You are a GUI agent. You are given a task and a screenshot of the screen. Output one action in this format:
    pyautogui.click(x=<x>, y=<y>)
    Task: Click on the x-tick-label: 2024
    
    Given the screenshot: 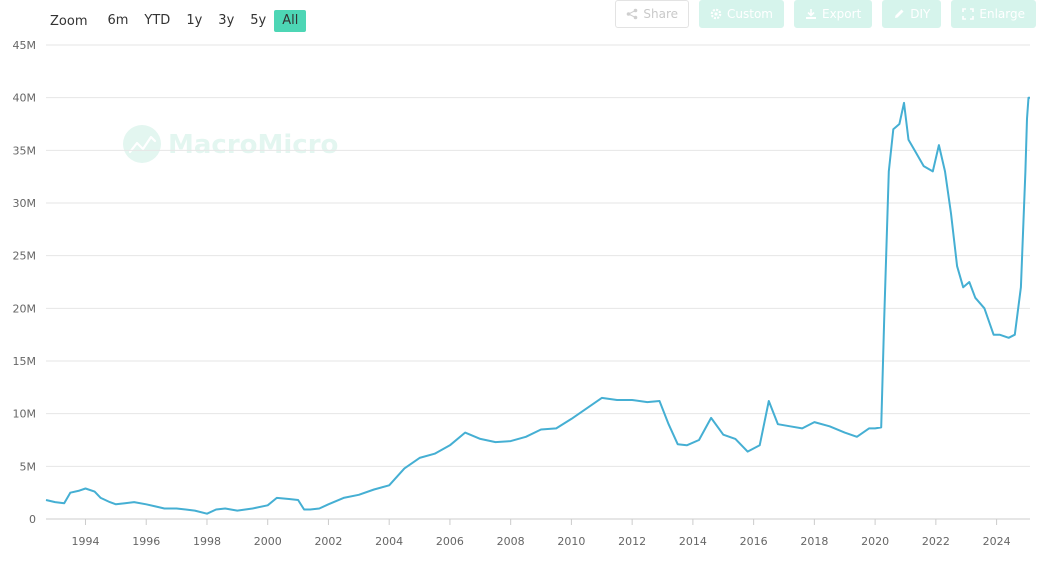 What is the action you would take?
    pyautogui.click(x=997, y=541)
    